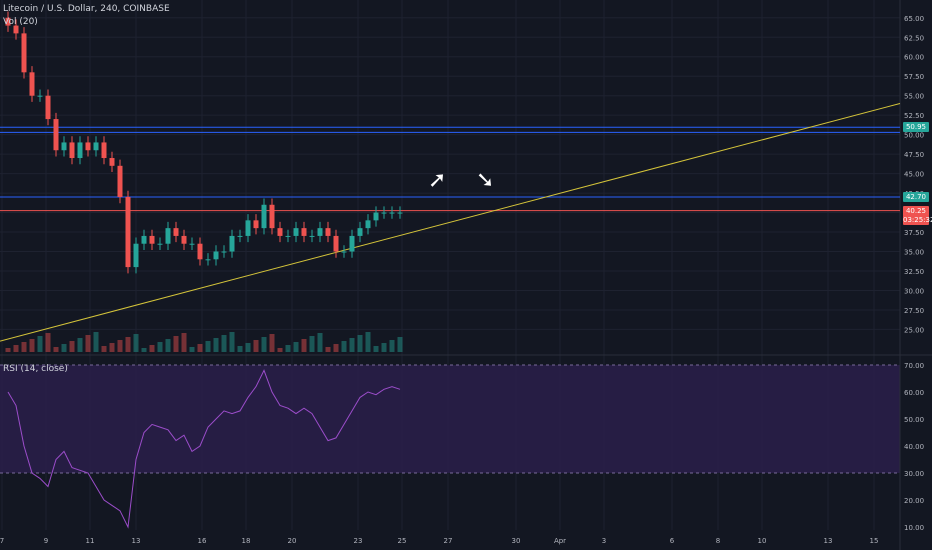 This screenshot has height=550, width=932. What do you see at coordinates (86, 9) in the screenshot?
I see `symbol-title: Litecoin / U.S. Dollar, 240, COINBASE` at bounding box center [86, 9].